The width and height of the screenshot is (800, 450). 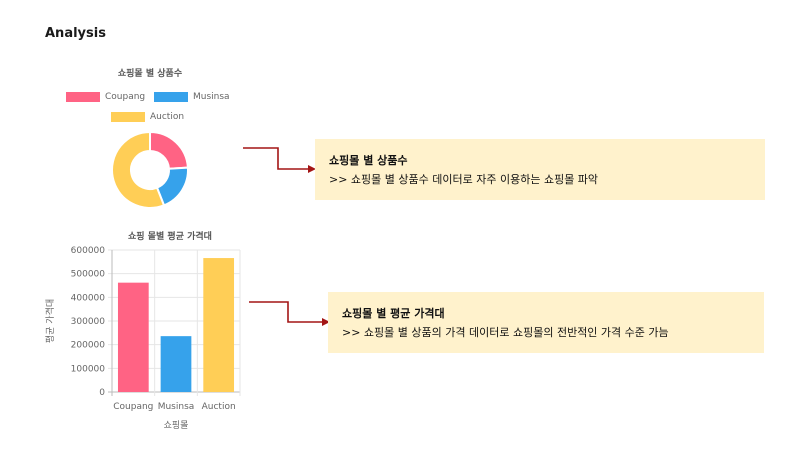 What do you see at coordinates (88, 369) in the screenshot?
I see `y-tick-label: 100000` at bounding box center [88, 369].